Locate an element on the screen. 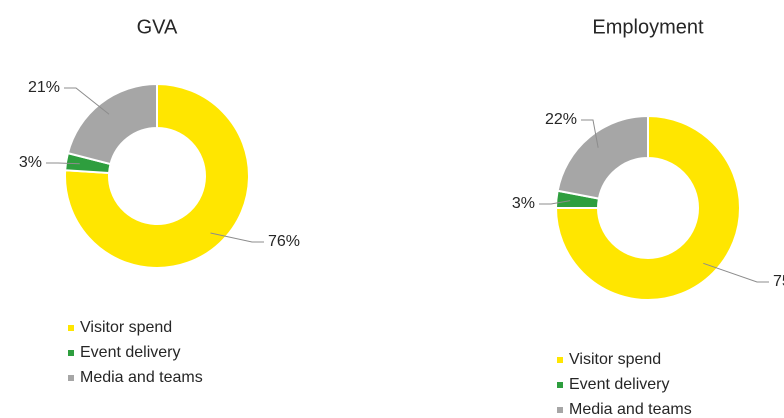  data-label: 75% is located at coordinates (778, 281).